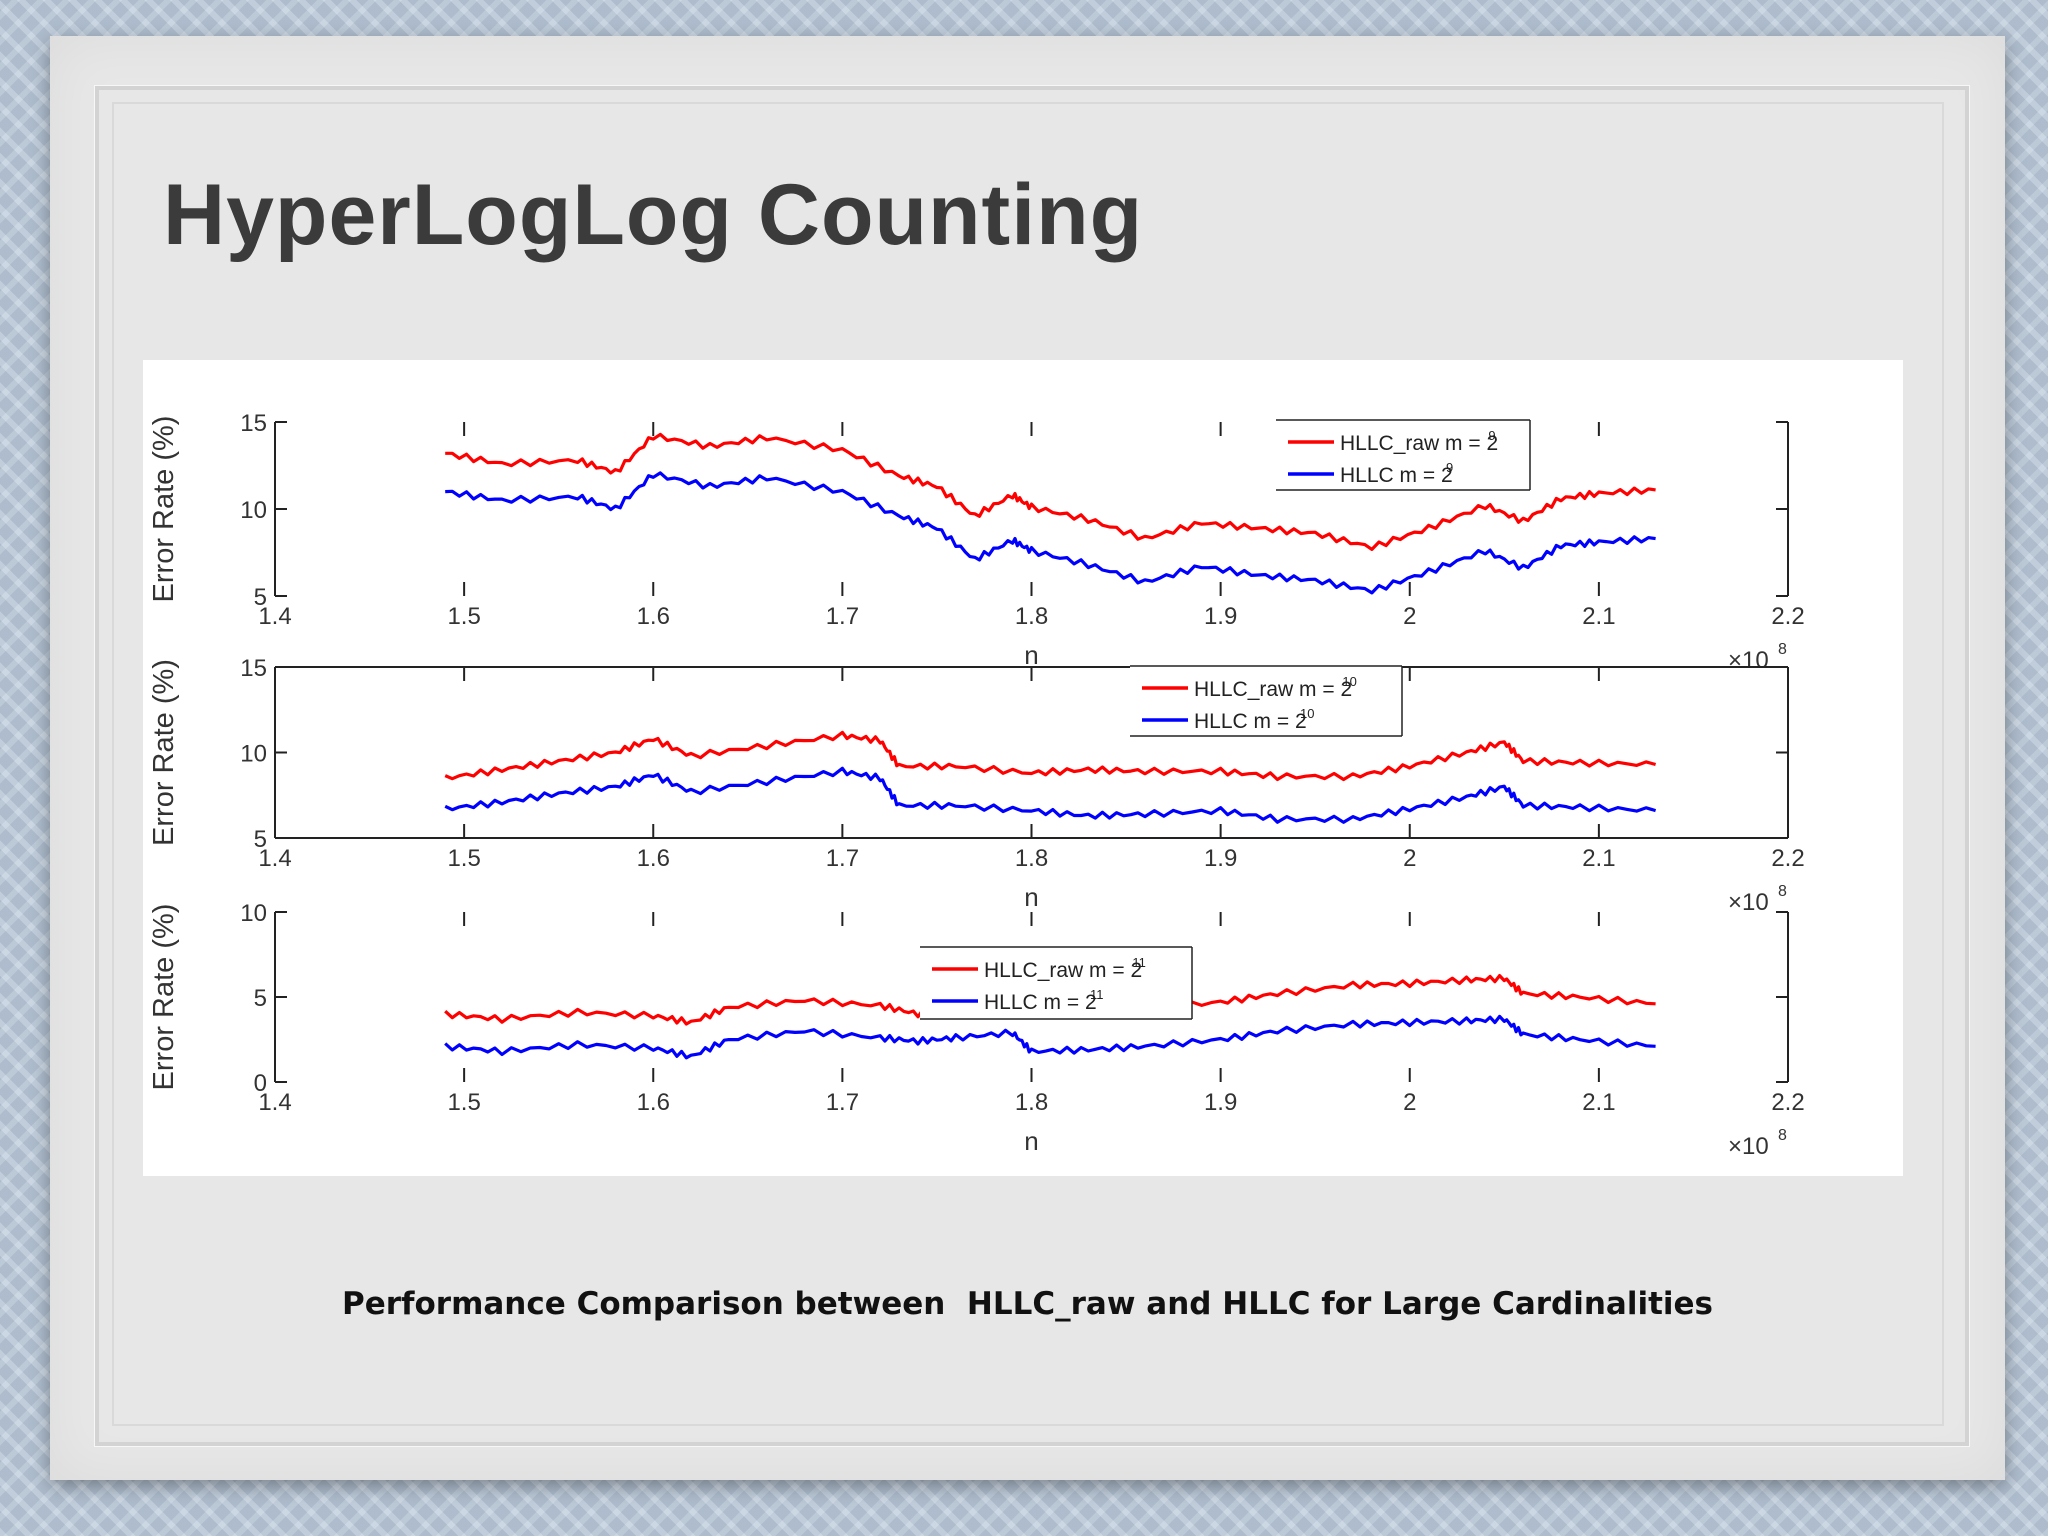 The image size is (2048, 1536). I want to click on chart1-y-tick-label: 5, so click(260, 597).